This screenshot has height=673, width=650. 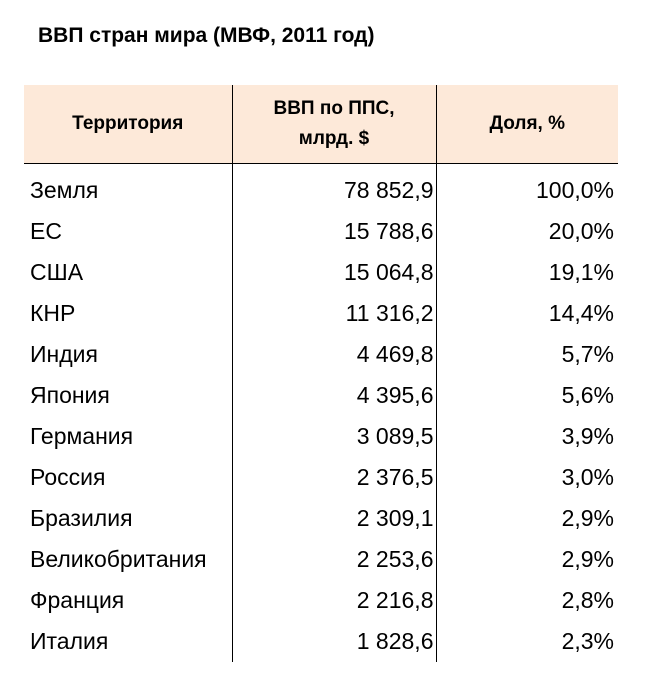 I want to click on cell-territory: Бразилия, so click(x=81, y=518).